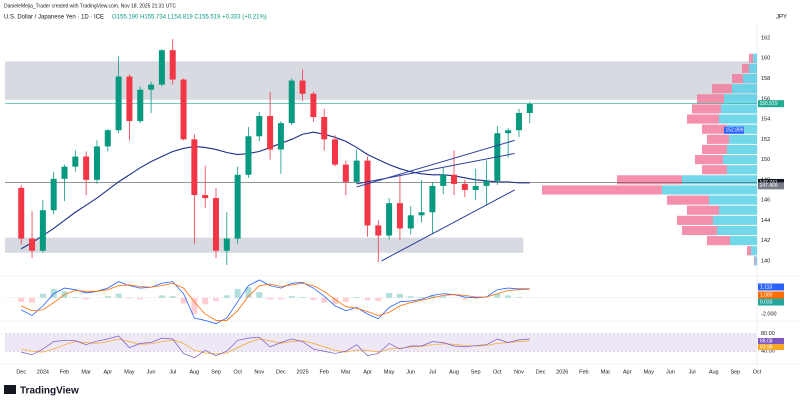 Image resolution: width=800 pixels, height=401 pixels. Describe the element at coordinates (765, 59) in the screenshot. I see `y-tick-label: 160` at that location.